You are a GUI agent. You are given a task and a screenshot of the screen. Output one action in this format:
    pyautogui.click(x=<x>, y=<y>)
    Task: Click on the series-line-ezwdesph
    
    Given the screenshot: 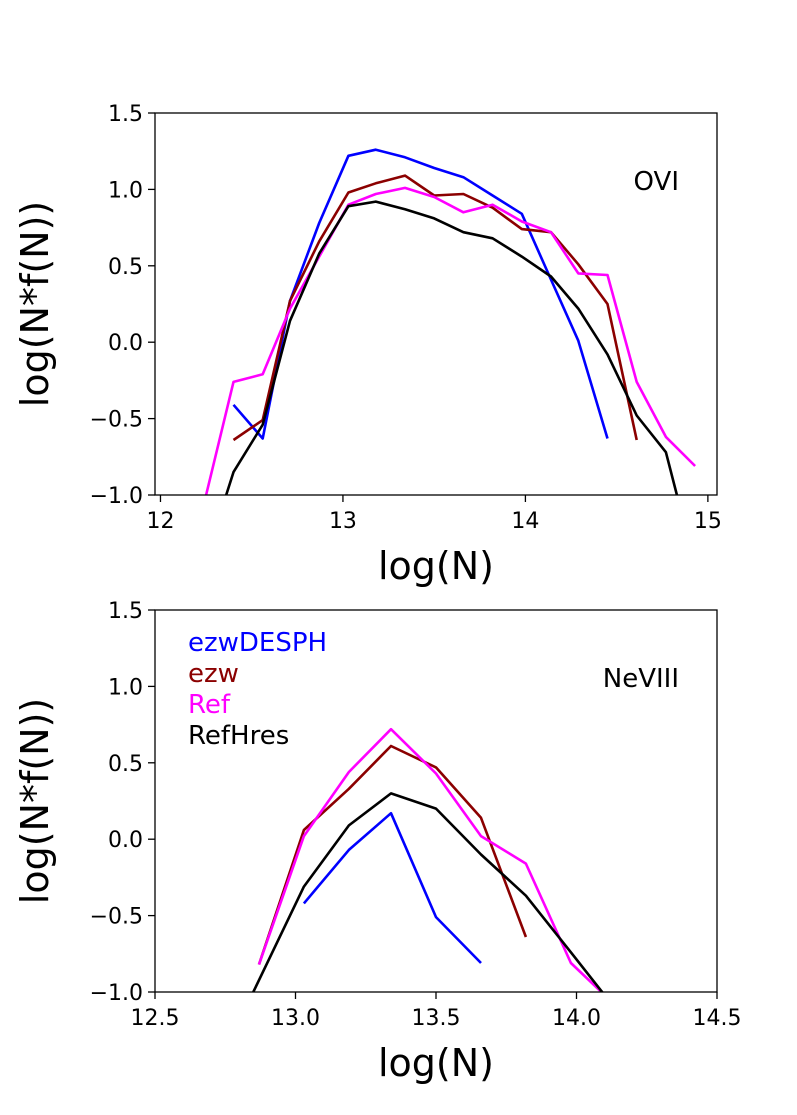 What is the action you would take?
    pyautogui.click(x=392, y=887)
    